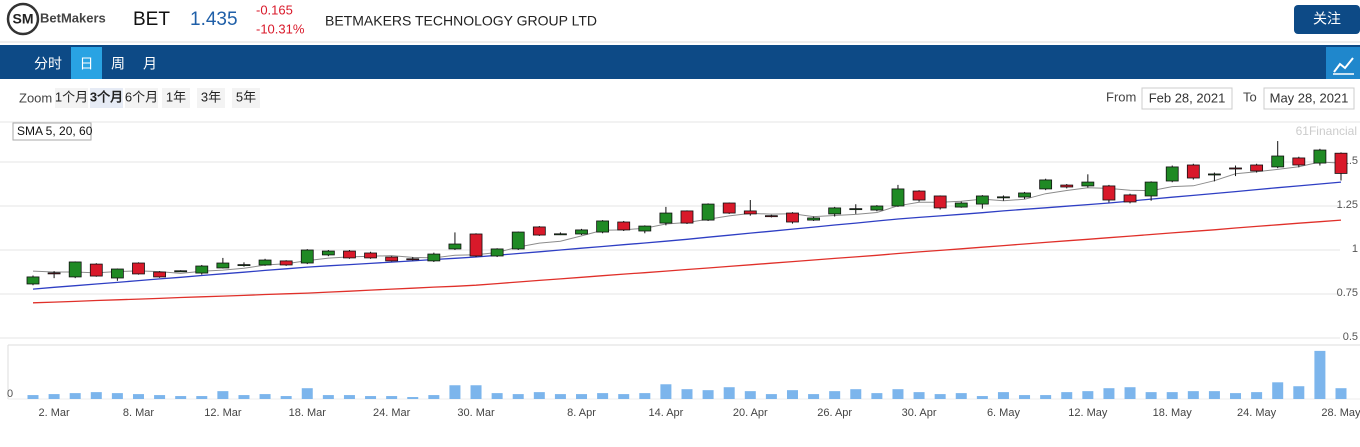  Describe the element at coordinates (151, 19) in the screenshot. I see `symbol: BET` at that location.